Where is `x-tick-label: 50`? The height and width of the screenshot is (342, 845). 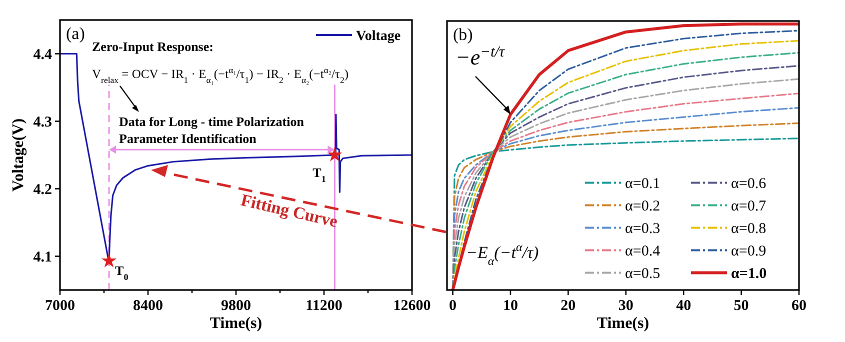 x-tick-label: 50 is located at coordinates (741, 306).